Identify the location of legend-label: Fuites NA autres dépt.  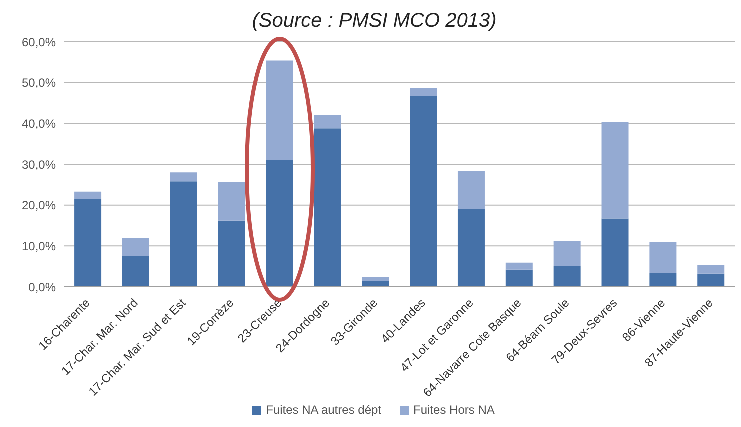
(323, 410).